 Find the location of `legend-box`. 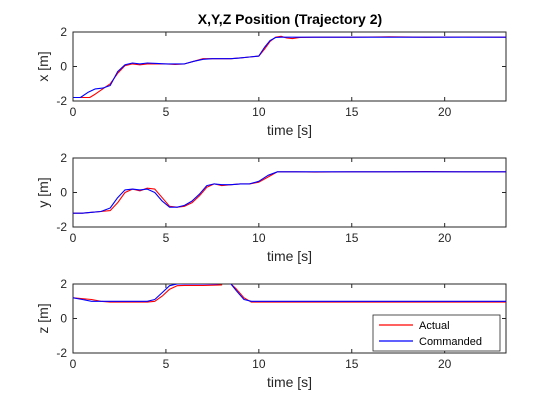

legend-box is located at coordinates (436, 333).